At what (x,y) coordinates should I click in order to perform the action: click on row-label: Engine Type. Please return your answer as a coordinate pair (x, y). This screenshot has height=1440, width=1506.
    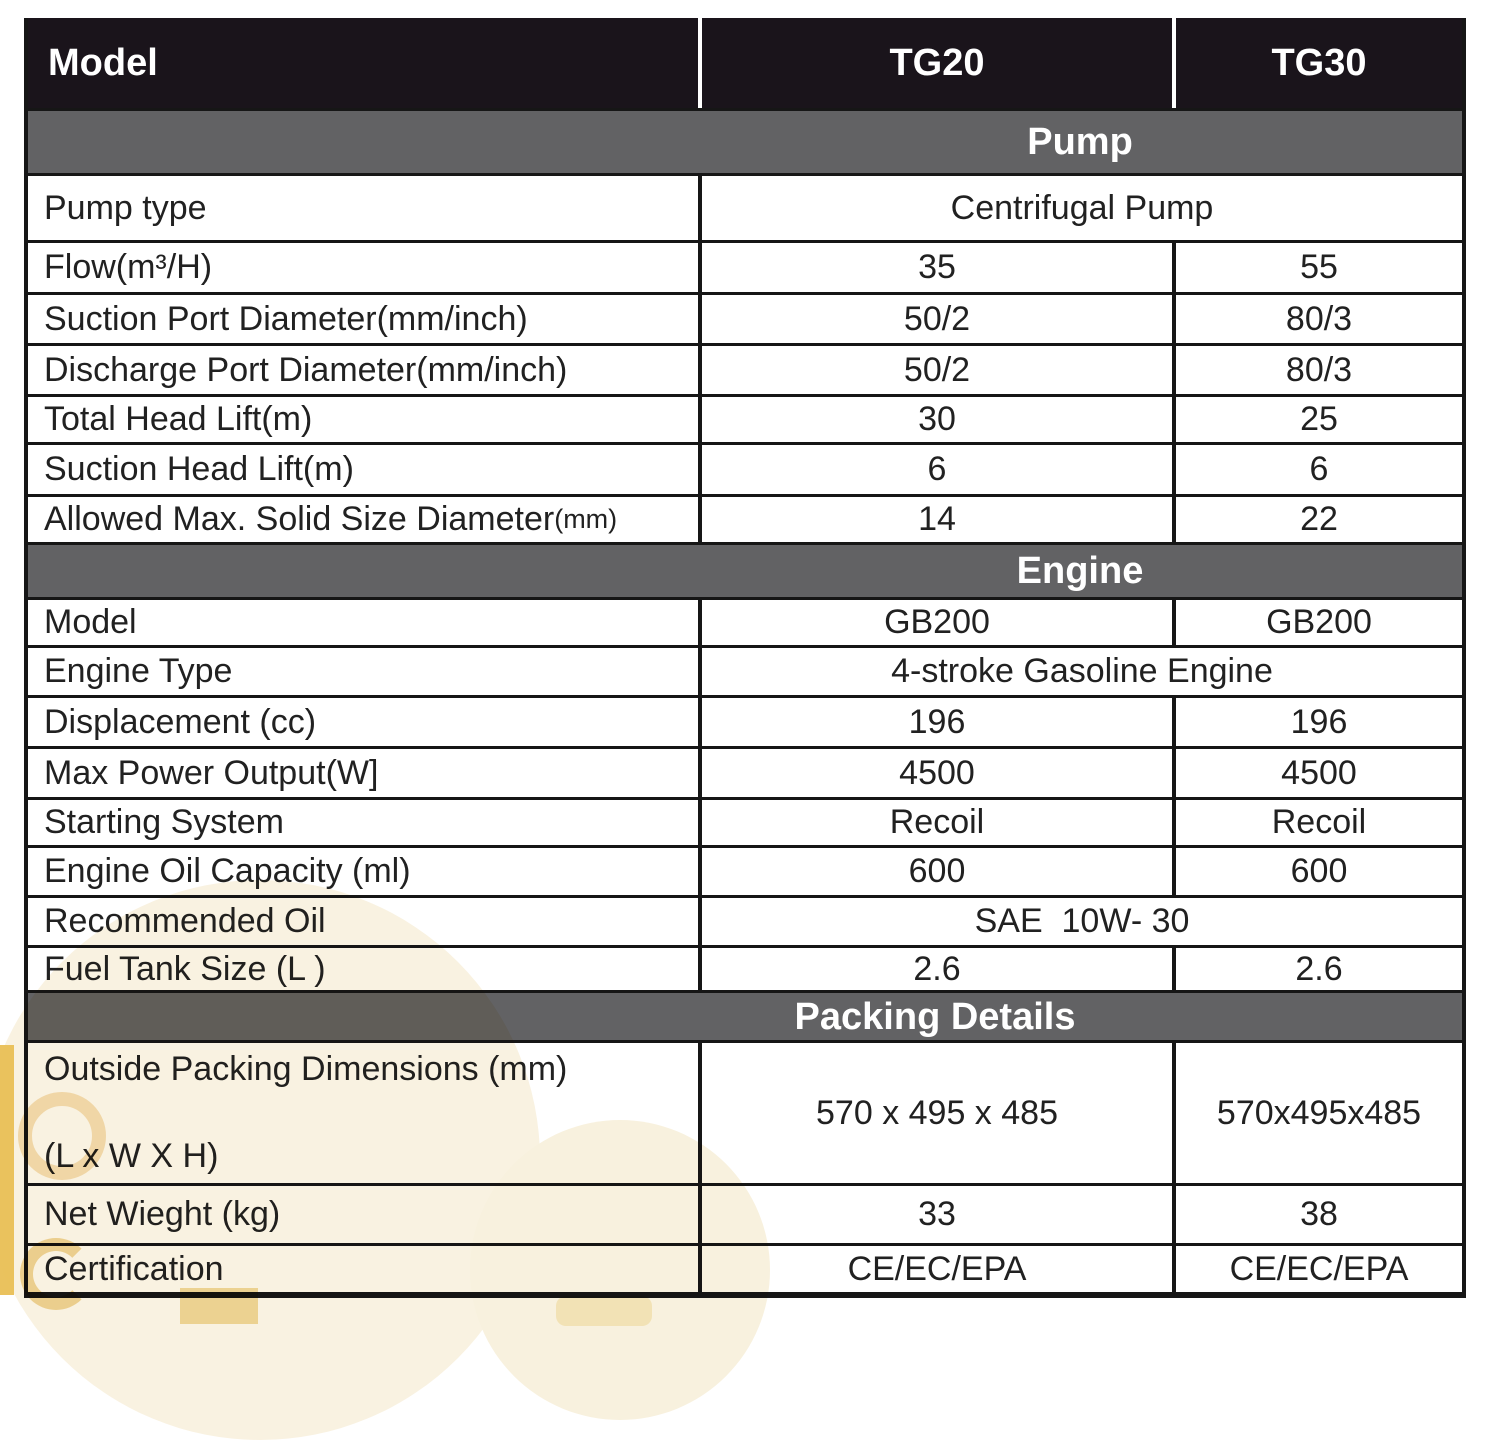
    Looking at the image, I should click on (138, 671).